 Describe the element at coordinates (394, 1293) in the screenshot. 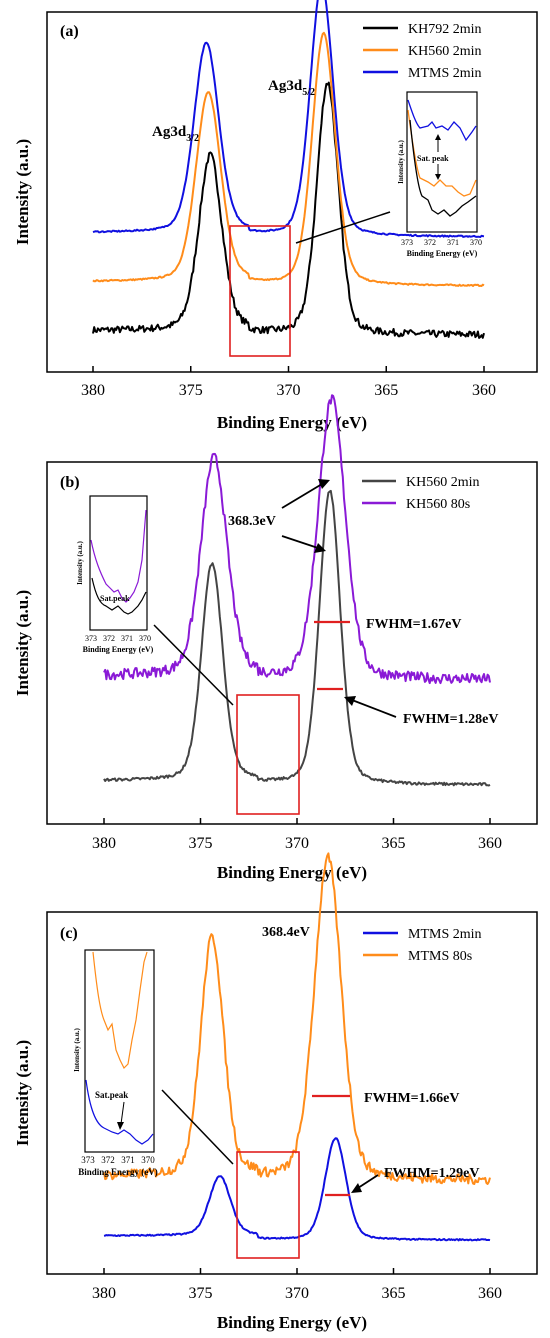

I see `x-tick-label-c-365: 365` at that location.